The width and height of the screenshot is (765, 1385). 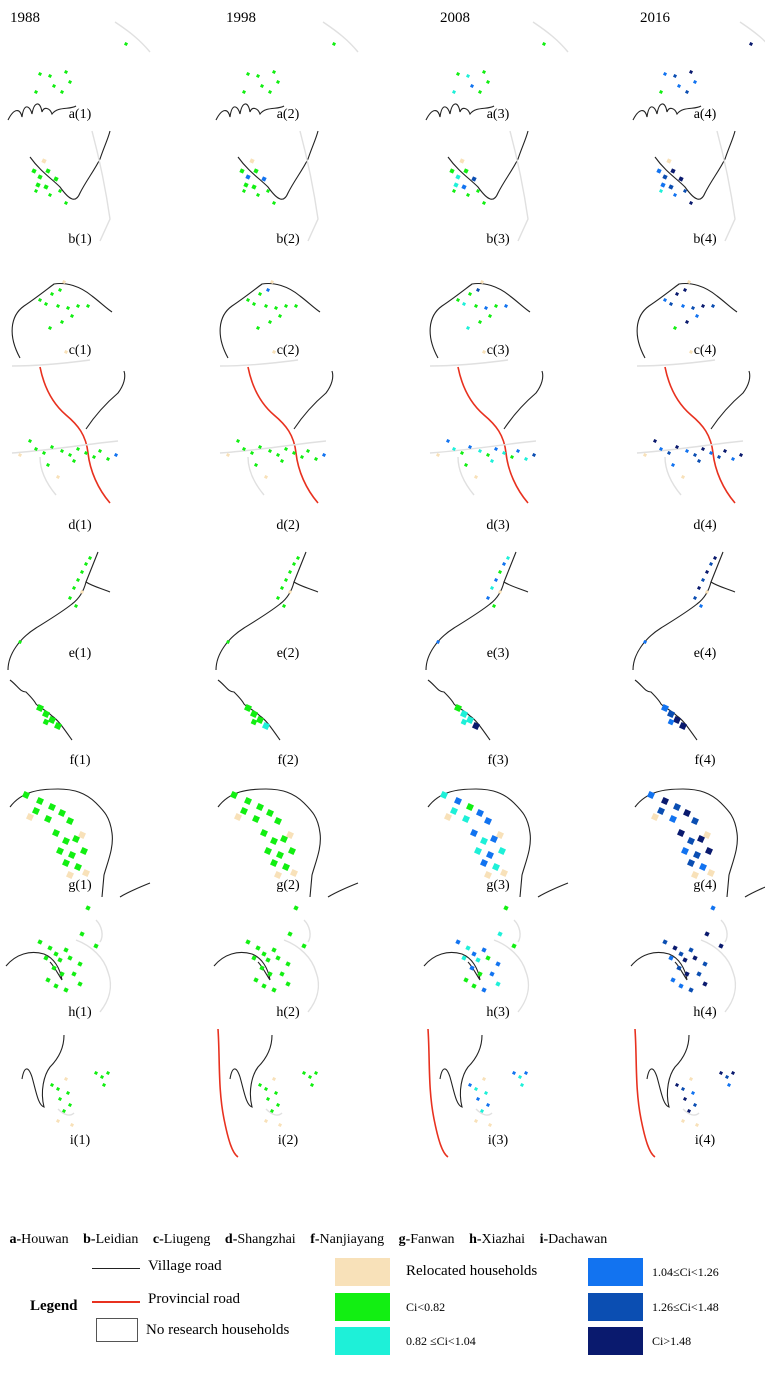 What do you see at coordinates (80, 311) in the screenshot?
I see `map-panel-c1: c(1)` at bounding box center [80, 311].